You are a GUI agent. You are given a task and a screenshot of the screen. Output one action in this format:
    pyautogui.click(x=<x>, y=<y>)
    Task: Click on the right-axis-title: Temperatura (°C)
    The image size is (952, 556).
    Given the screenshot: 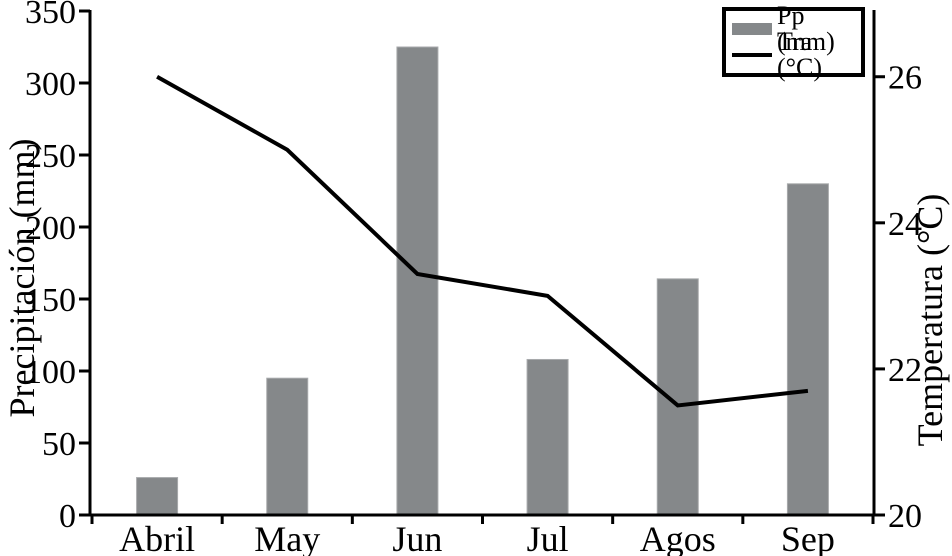 What is the action you would take?
    pyautogui.click(x=930, y=320)
    